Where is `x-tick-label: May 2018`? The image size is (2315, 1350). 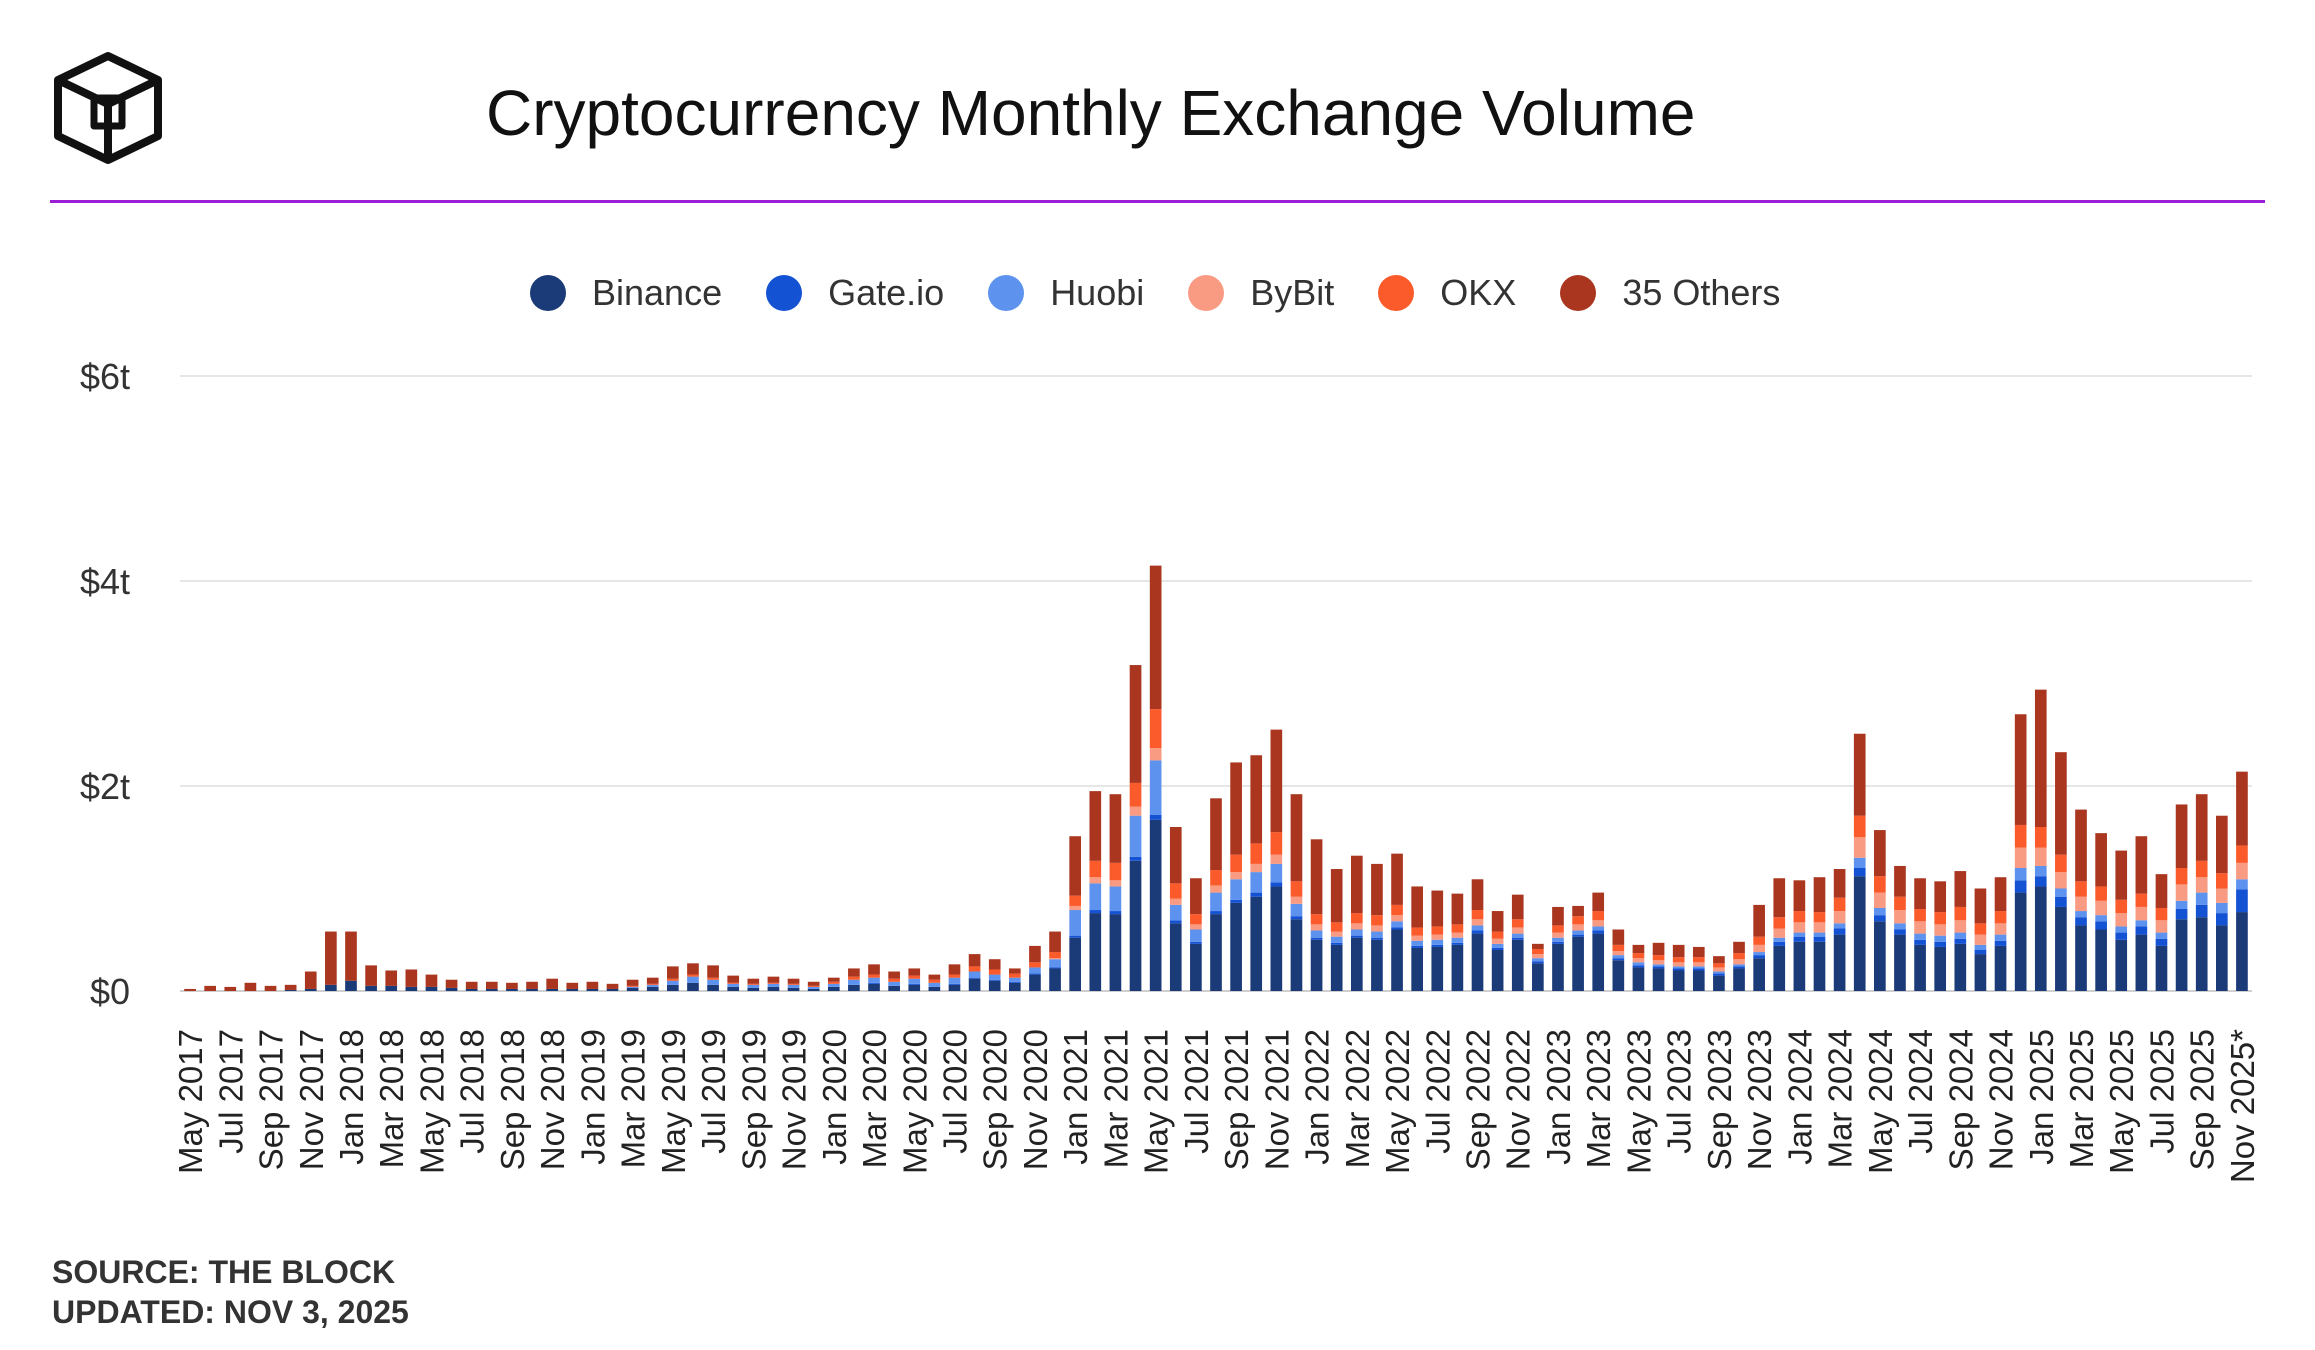 x-tick-label: May 2018 is located at coordinates (431, 1101).